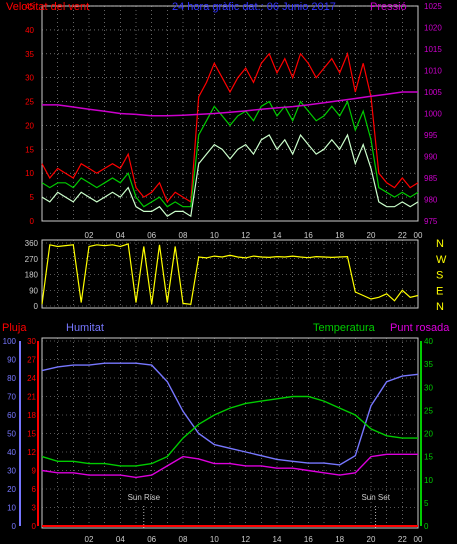  Describe the element at coordinates (11, 471) in the screenshot. I see `humidity-ytick-label: 30` at that location.